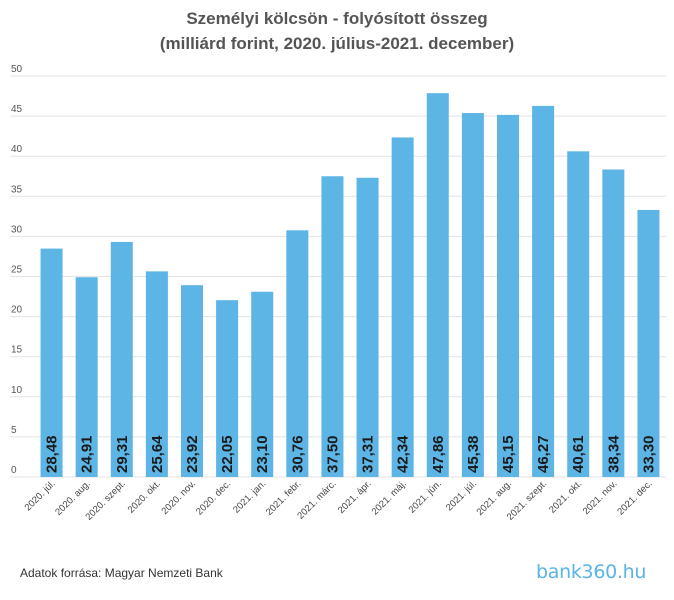 The height and width of the screenshot is (600, 674). Describe the element at coordinates (337, 18) in the screenshot. I see `chart-title: Személyi kölcsön - folyósított összeg` at that location.